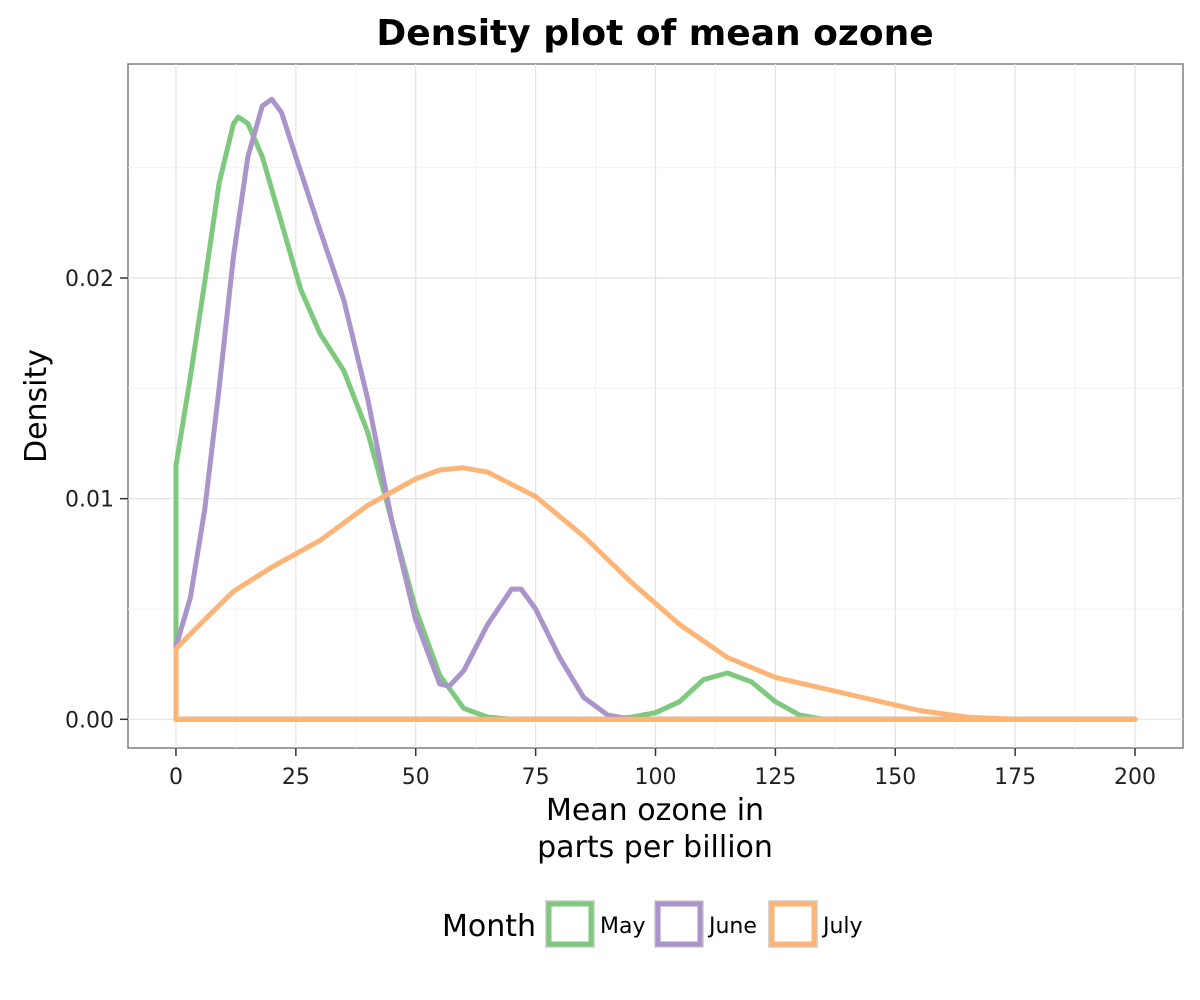  What do you see at coordinates (1015, 777) in the screenshot?
I see `x-tick-label: 175` at bounding box center [1015, 777].